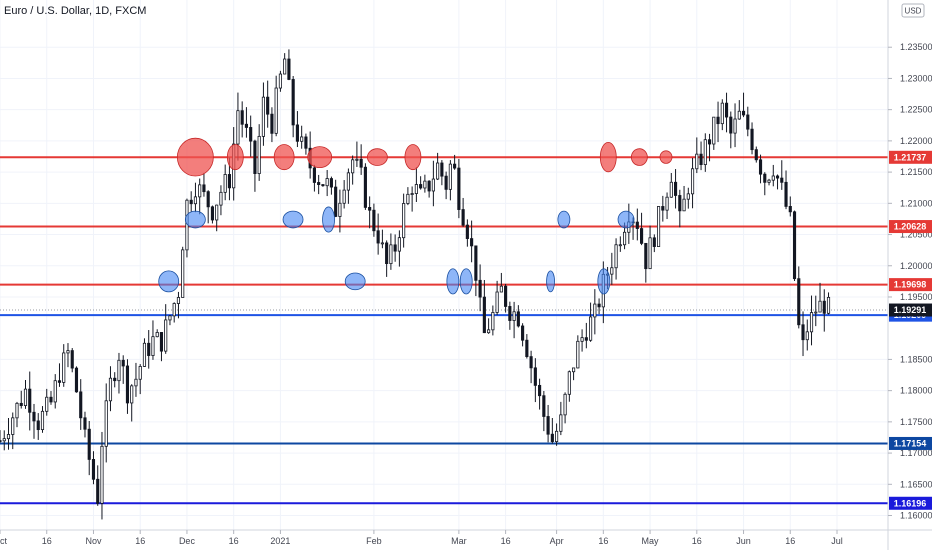 The image size is (932, 550). What do you see at coordinates (187, 541) in the screenshot?
I see `x-tick-label: Dec` at bounding box center [187, 541].